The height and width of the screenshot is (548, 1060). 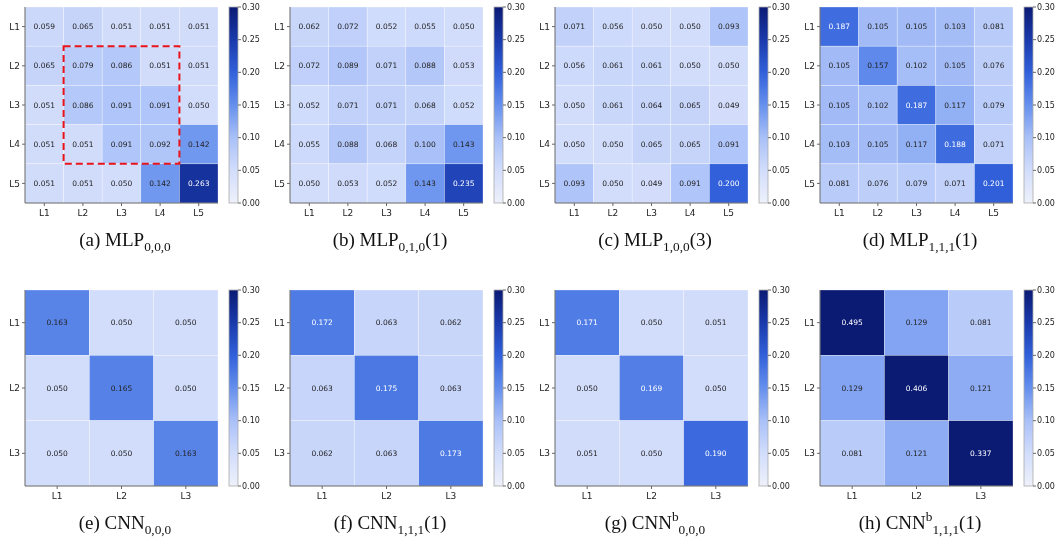 I want to click on text: (e) CNN$_{0,0,0}$, so click(x=125, y=524).